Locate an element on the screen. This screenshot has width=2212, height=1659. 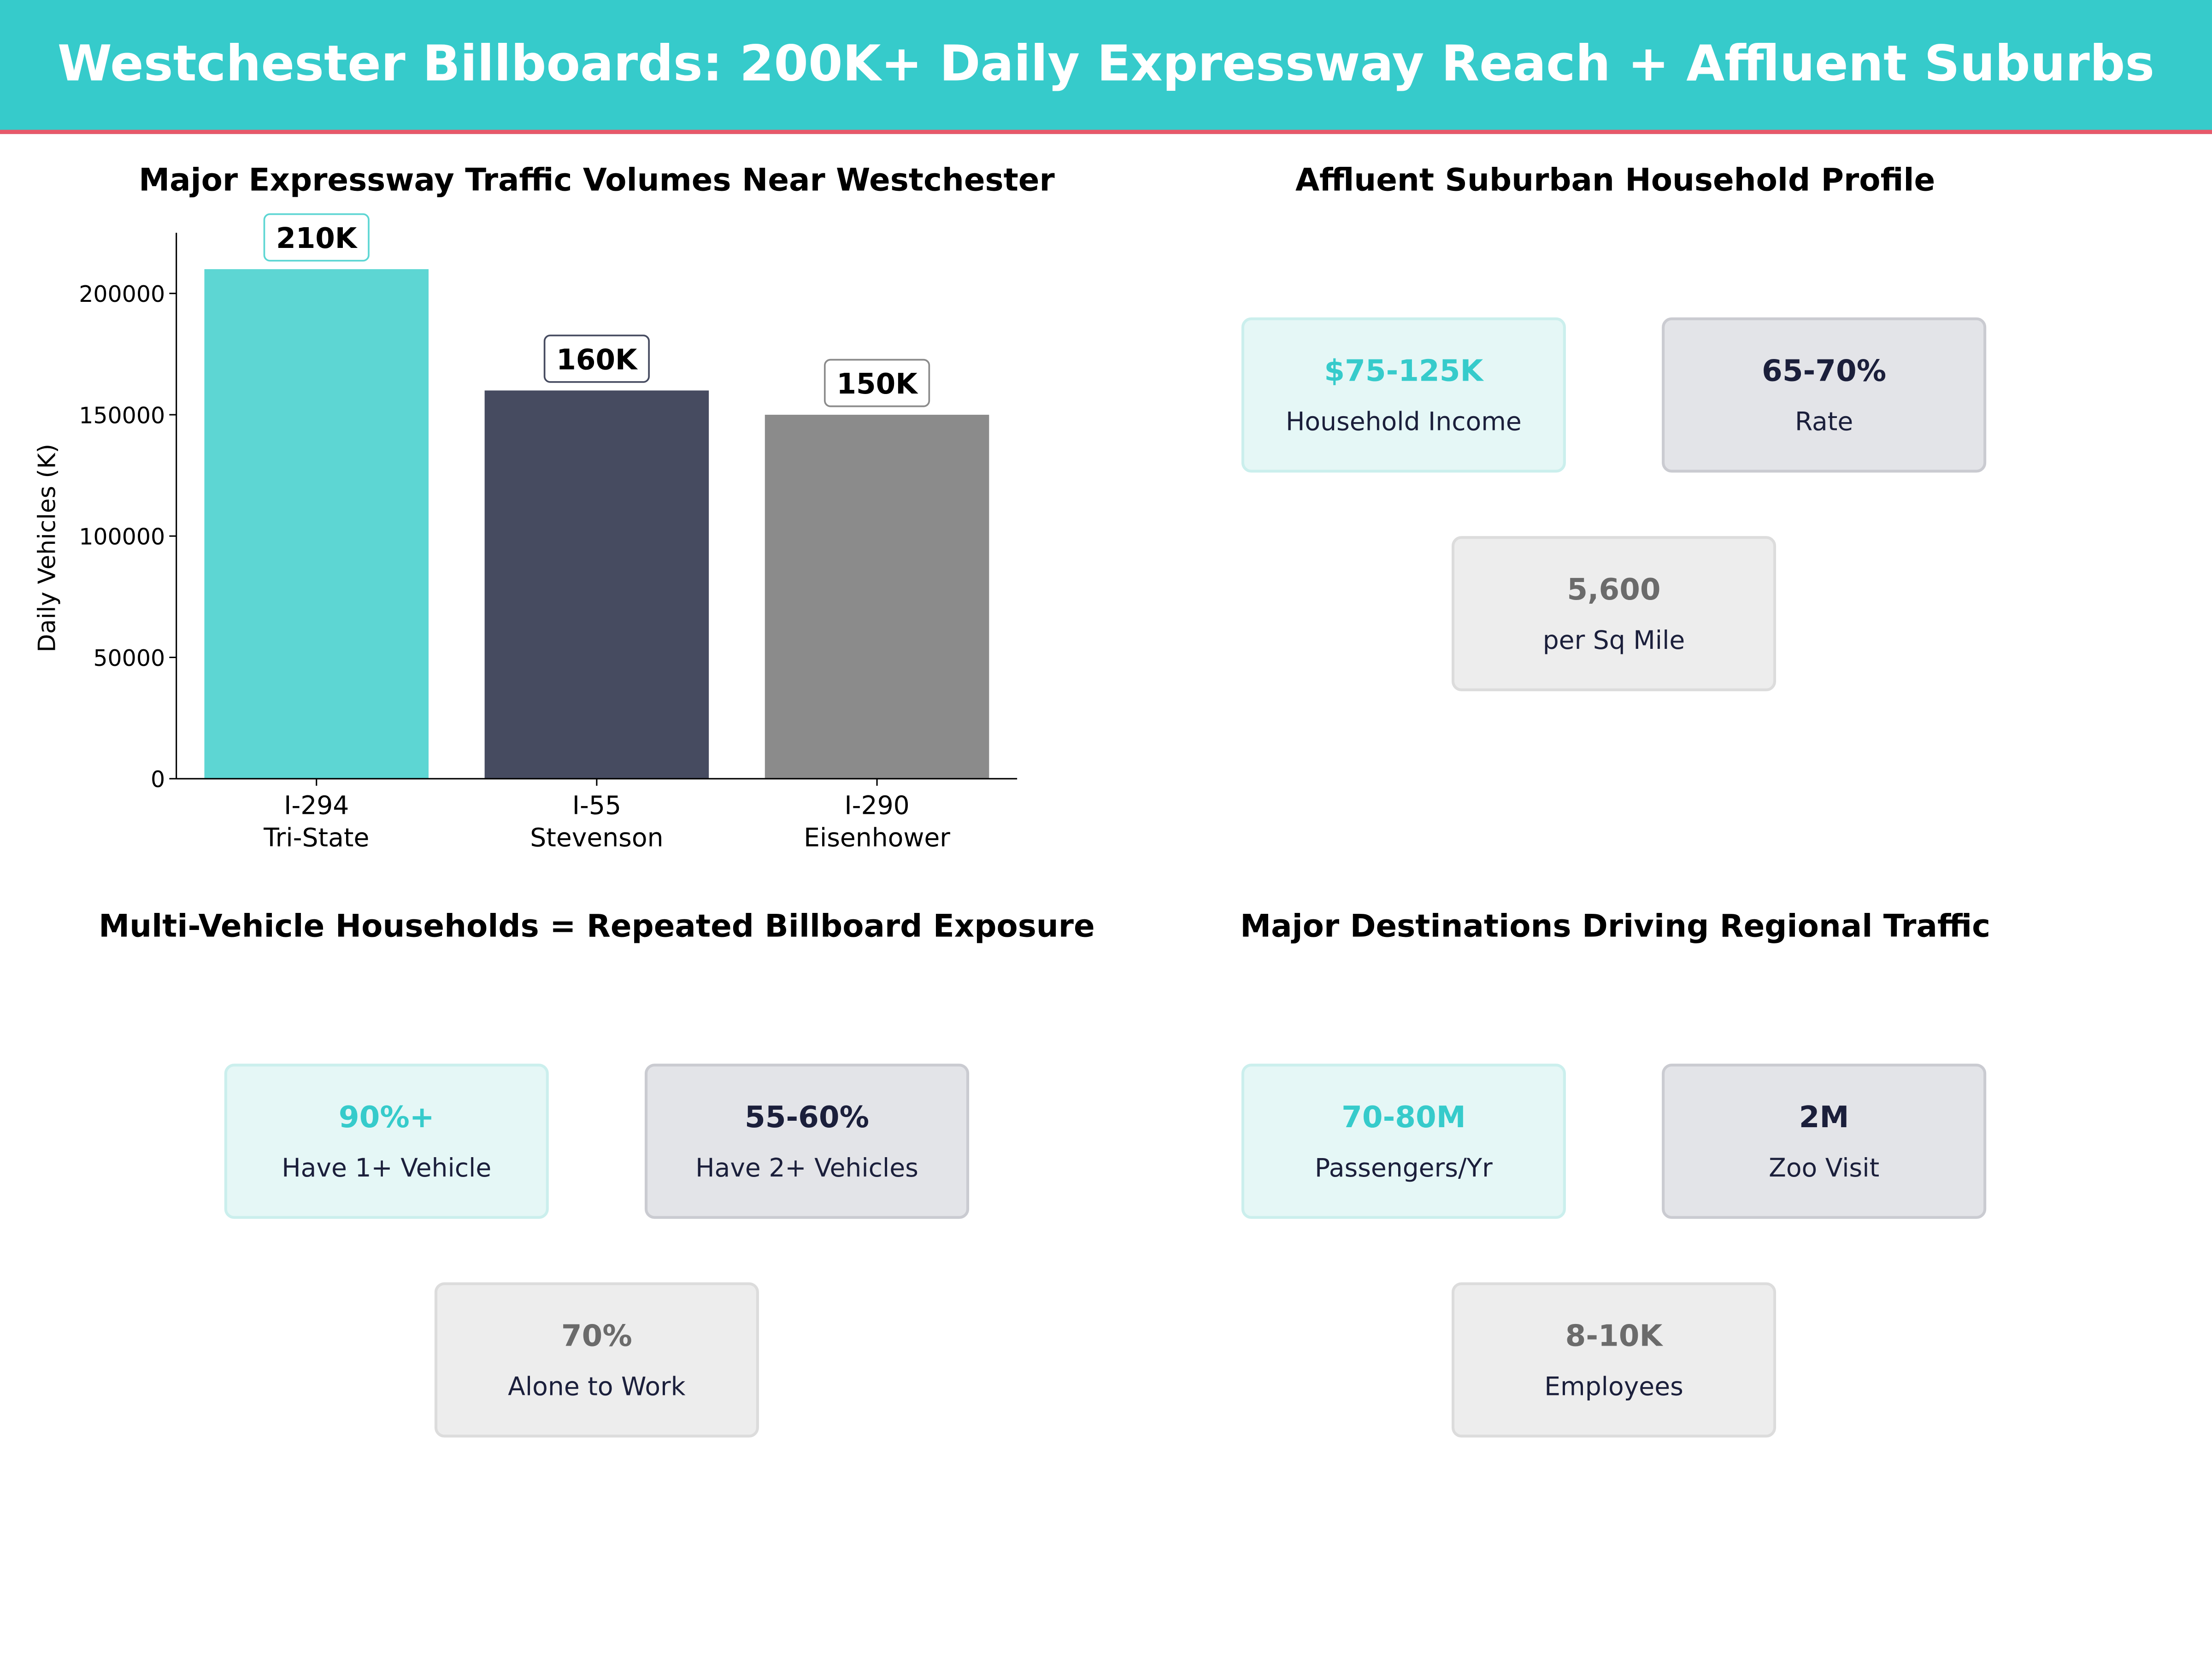
stat-card-two-vehicles: 55-60% Have 2+ Vehicles is located at coordinates (807, 1141).